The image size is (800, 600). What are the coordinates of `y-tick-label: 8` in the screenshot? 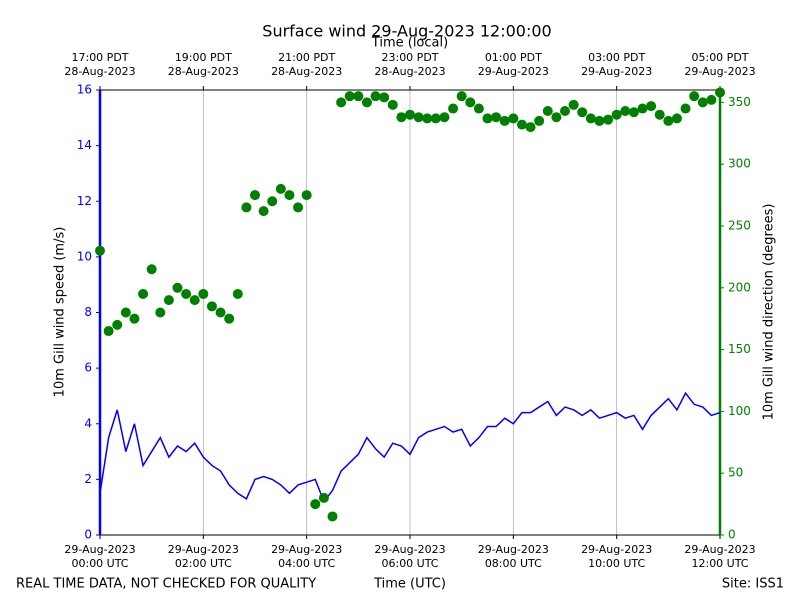 It's located at (88, 312).